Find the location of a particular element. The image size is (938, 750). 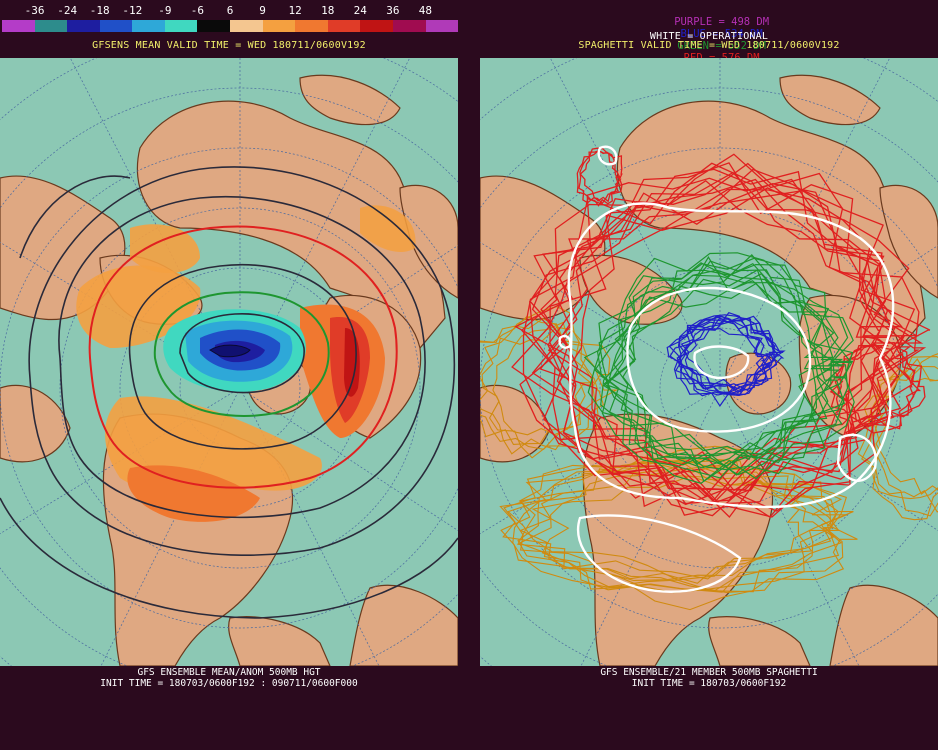

spaghetti-footer-line1: GFS ENSEMBLE/21 MEMBER 500MB SPAGHETTI is located at coordinates (709, 672).